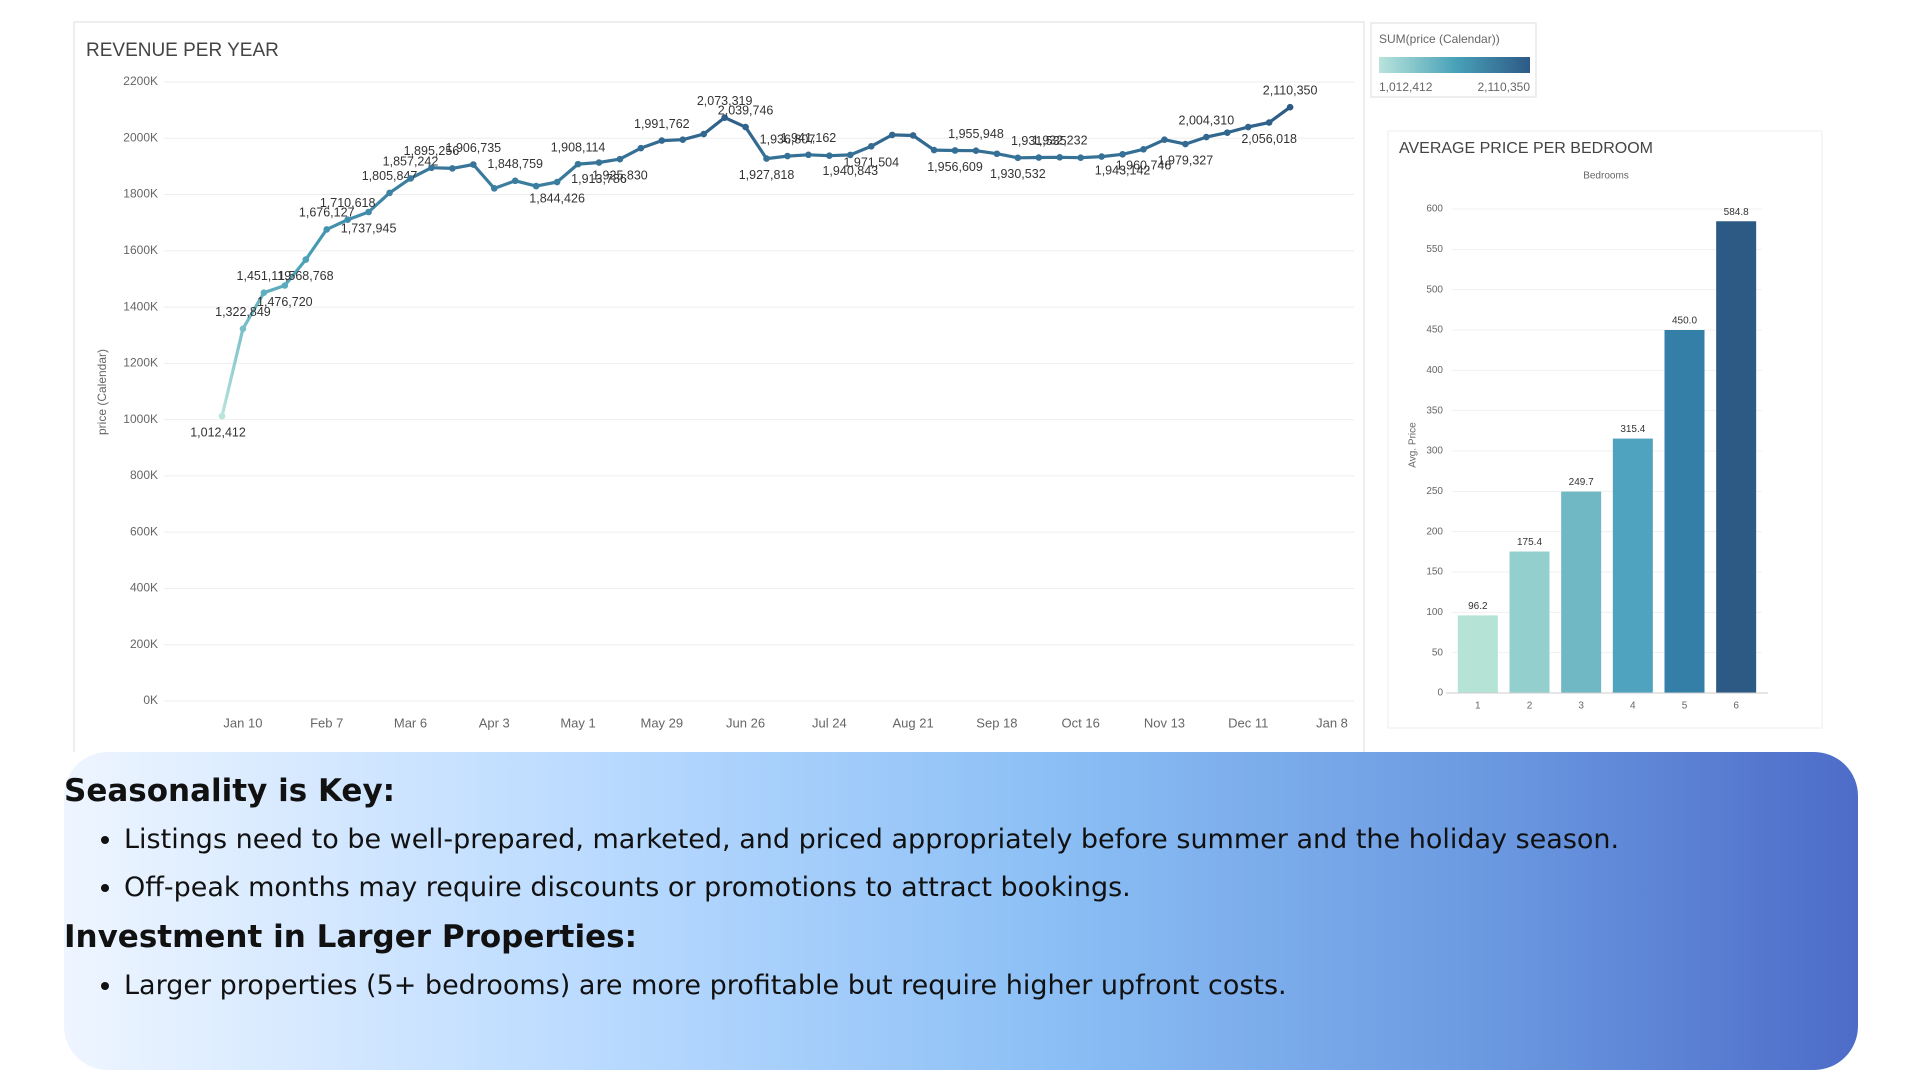  What do you see at coordinates (829, 722) in the screenshot?
I see `x-tick-label: Jul 24` at bounding box center [829, 722].